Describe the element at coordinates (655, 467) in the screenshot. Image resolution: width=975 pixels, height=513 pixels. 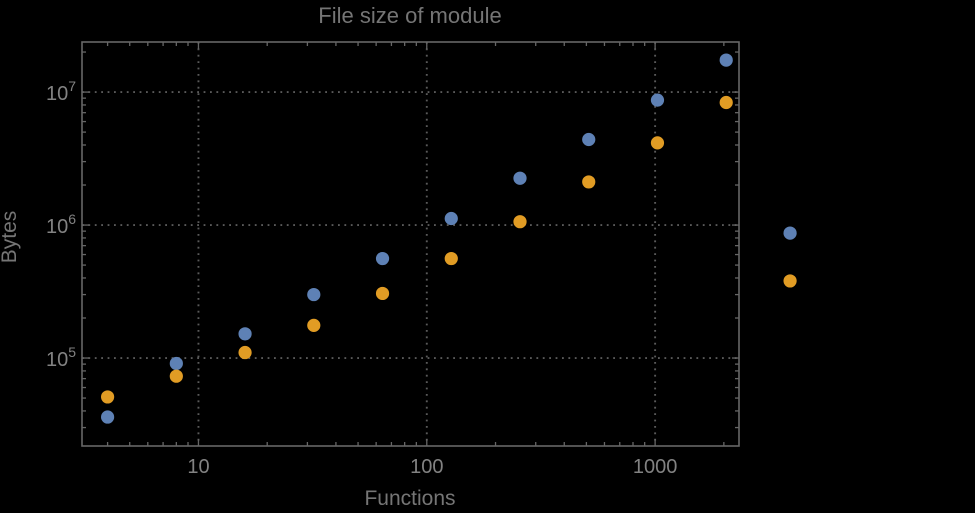
I see `x-tick-label: 1000` at that location.